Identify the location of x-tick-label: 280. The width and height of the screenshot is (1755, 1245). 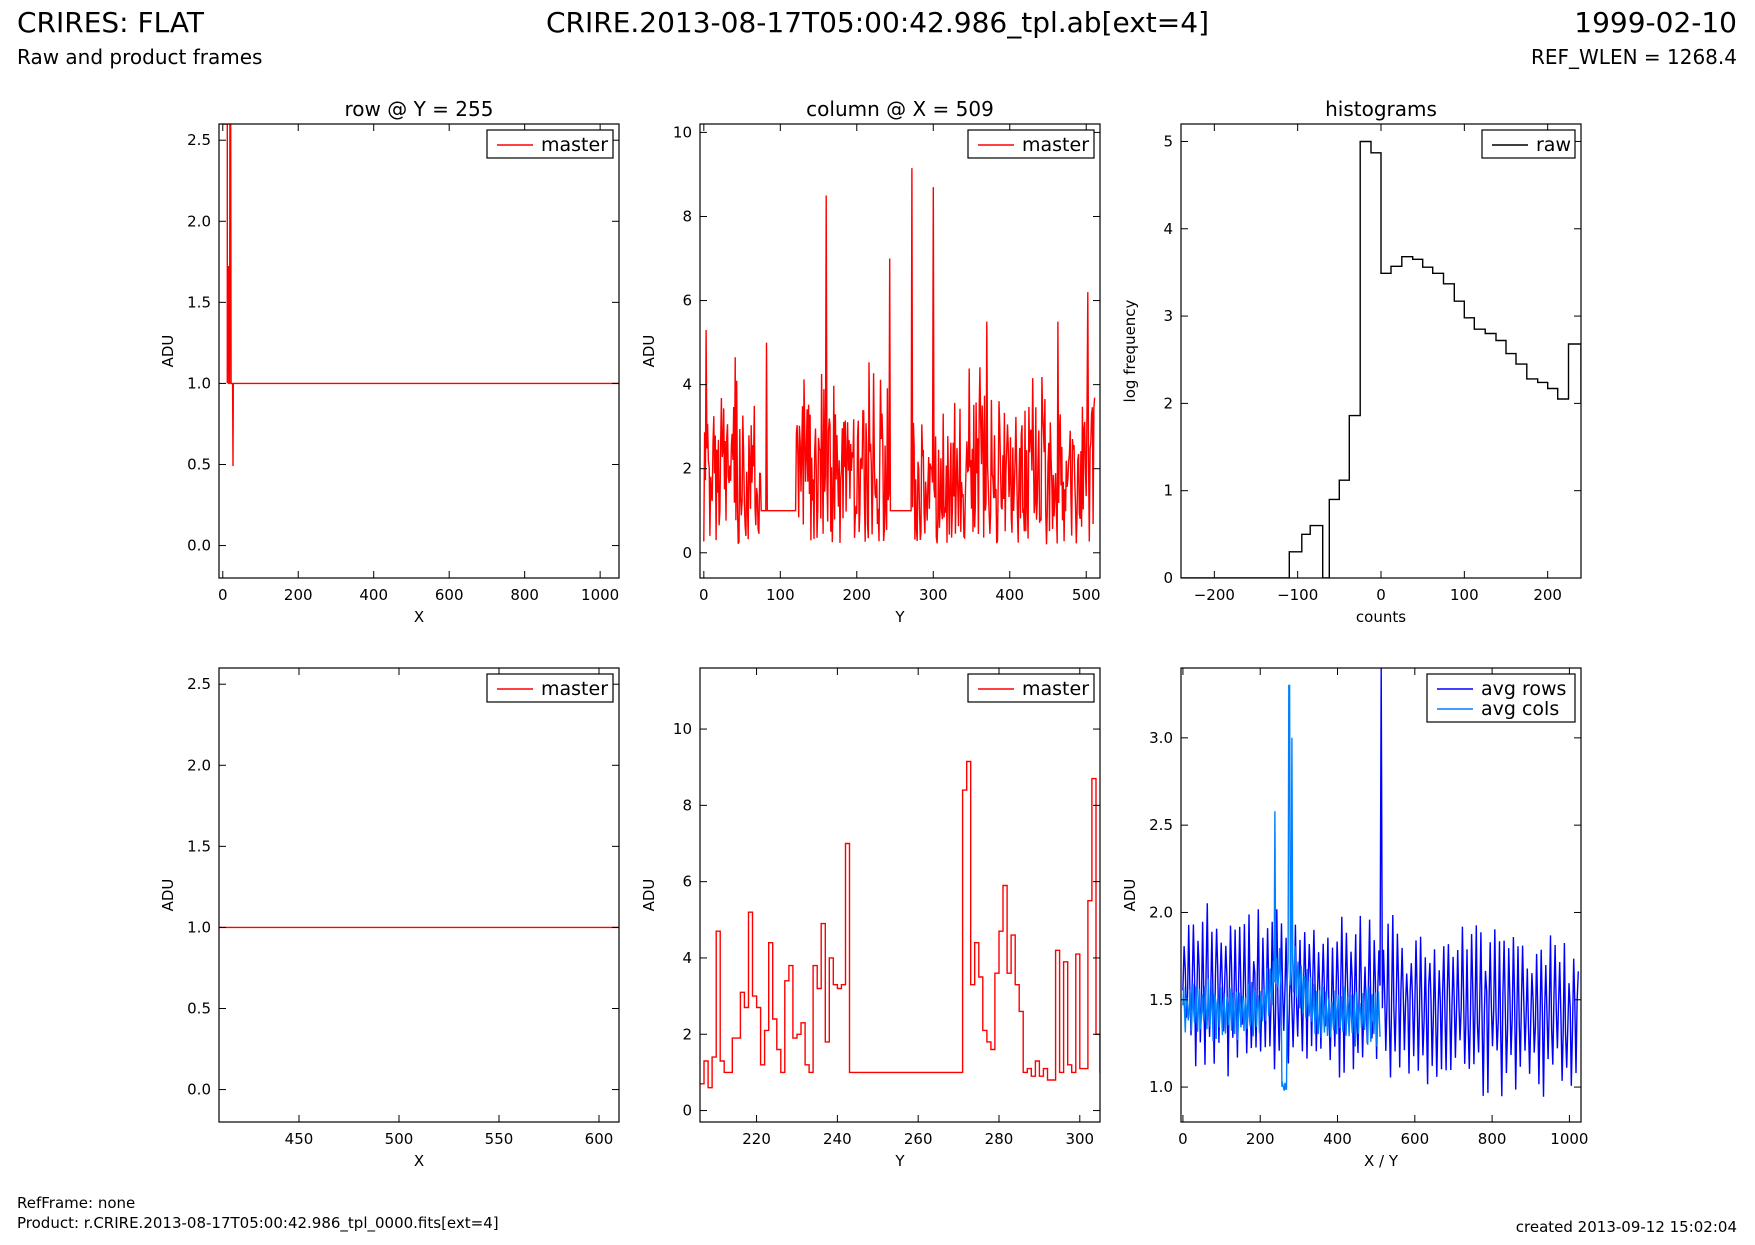
(999, 1139).